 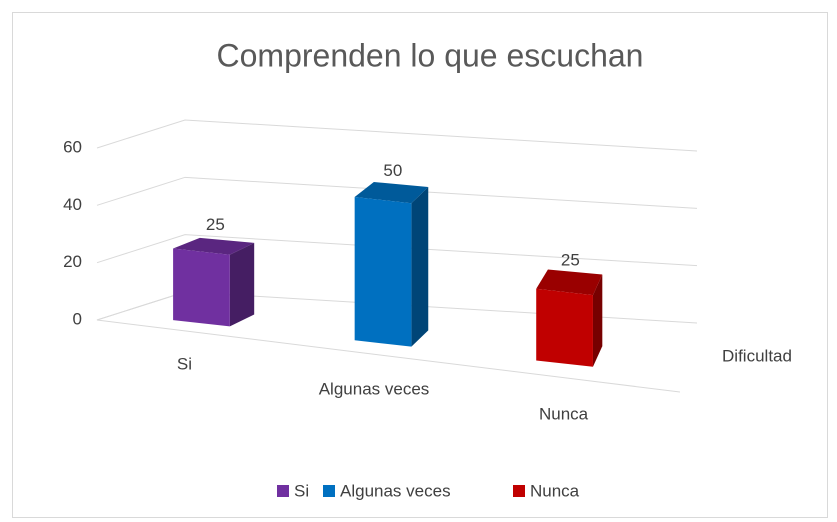 I want to click on y-tick-label: 20, so click(x=72, y=261).